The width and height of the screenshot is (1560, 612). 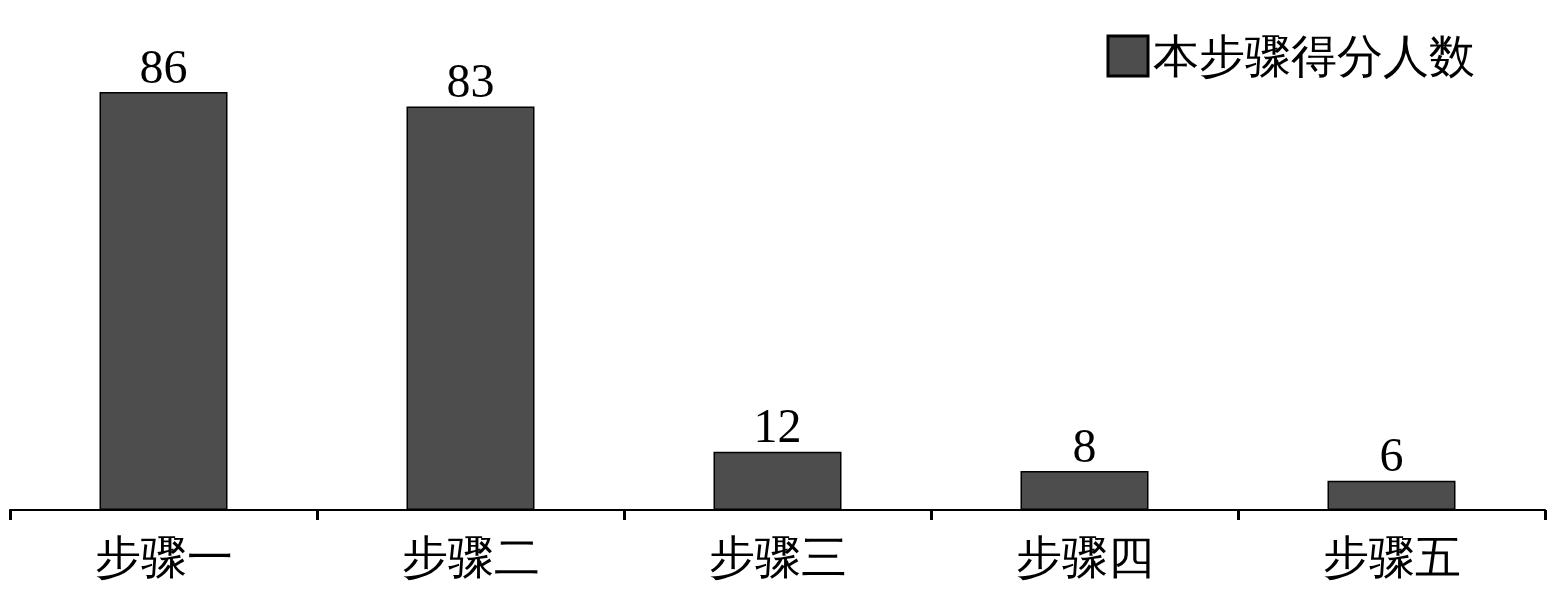 What do you see at coordinates (1084, 557) in the screenshot?
I see `x-tick-label: 步骤四` at bounding box center [1084, 557].